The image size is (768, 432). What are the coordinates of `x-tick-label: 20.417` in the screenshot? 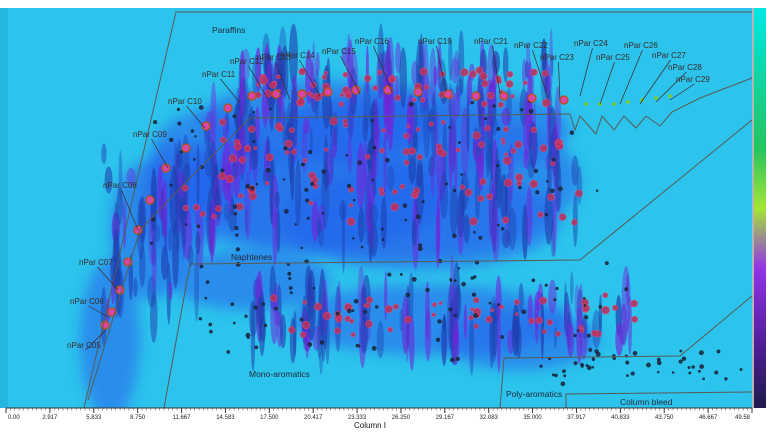 It's located at (313, 418).